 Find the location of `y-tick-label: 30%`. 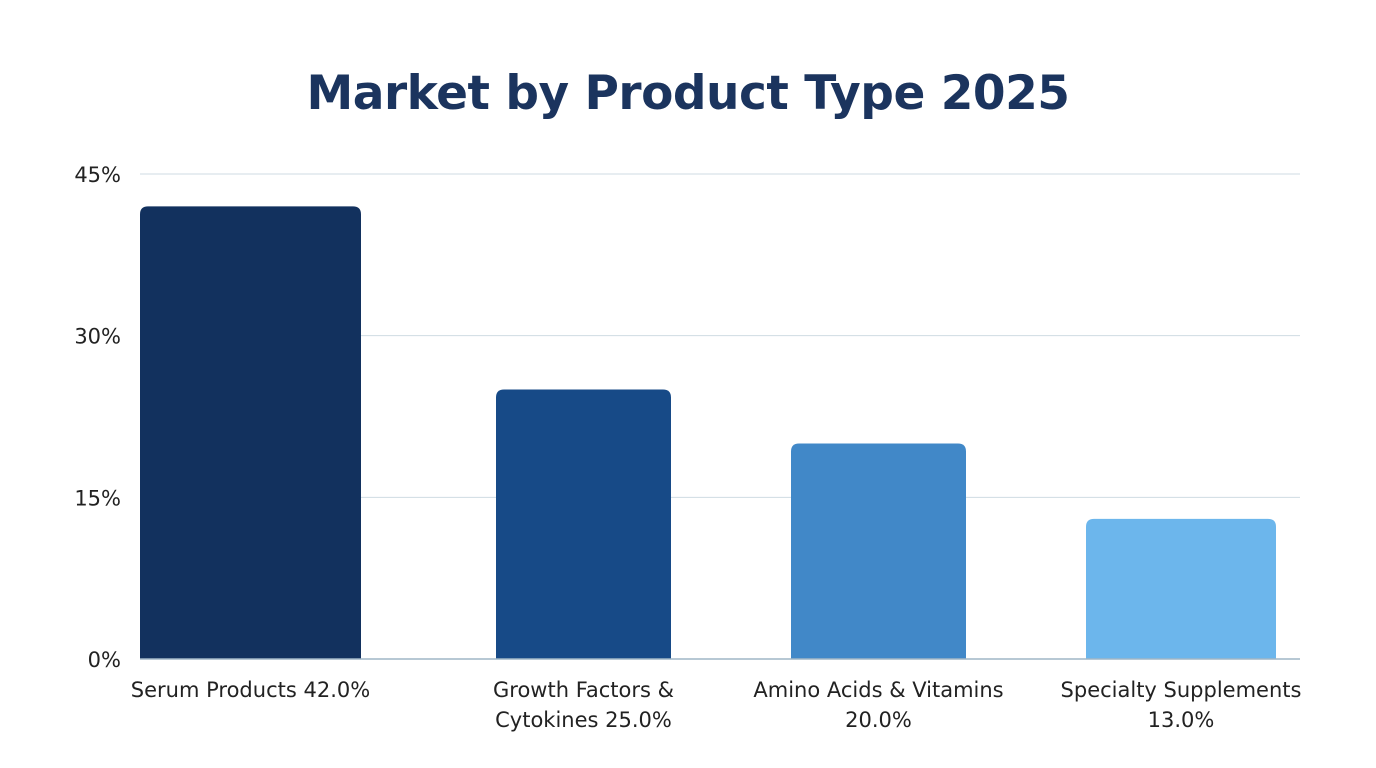

y-tick-label: 30% is located at coordinates (97, 337).